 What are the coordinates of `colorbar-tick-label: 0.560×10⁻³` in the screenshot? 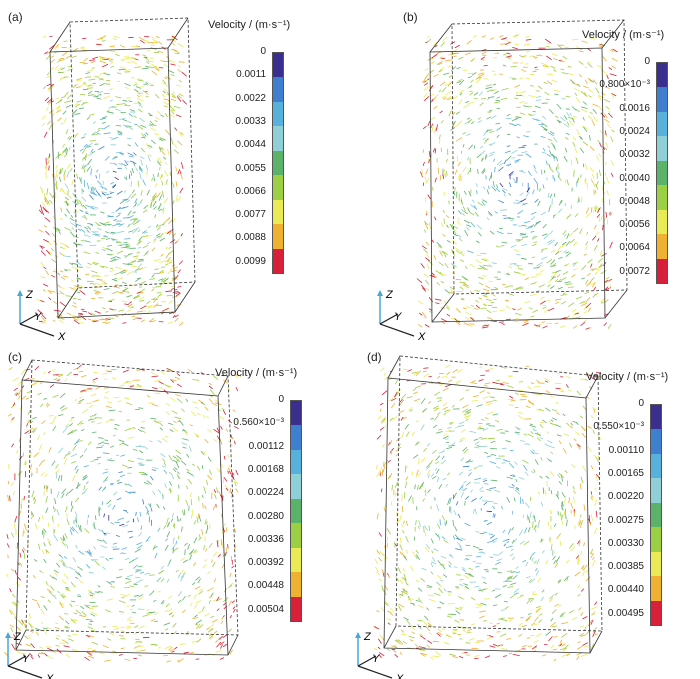 It's located at (258, 423).